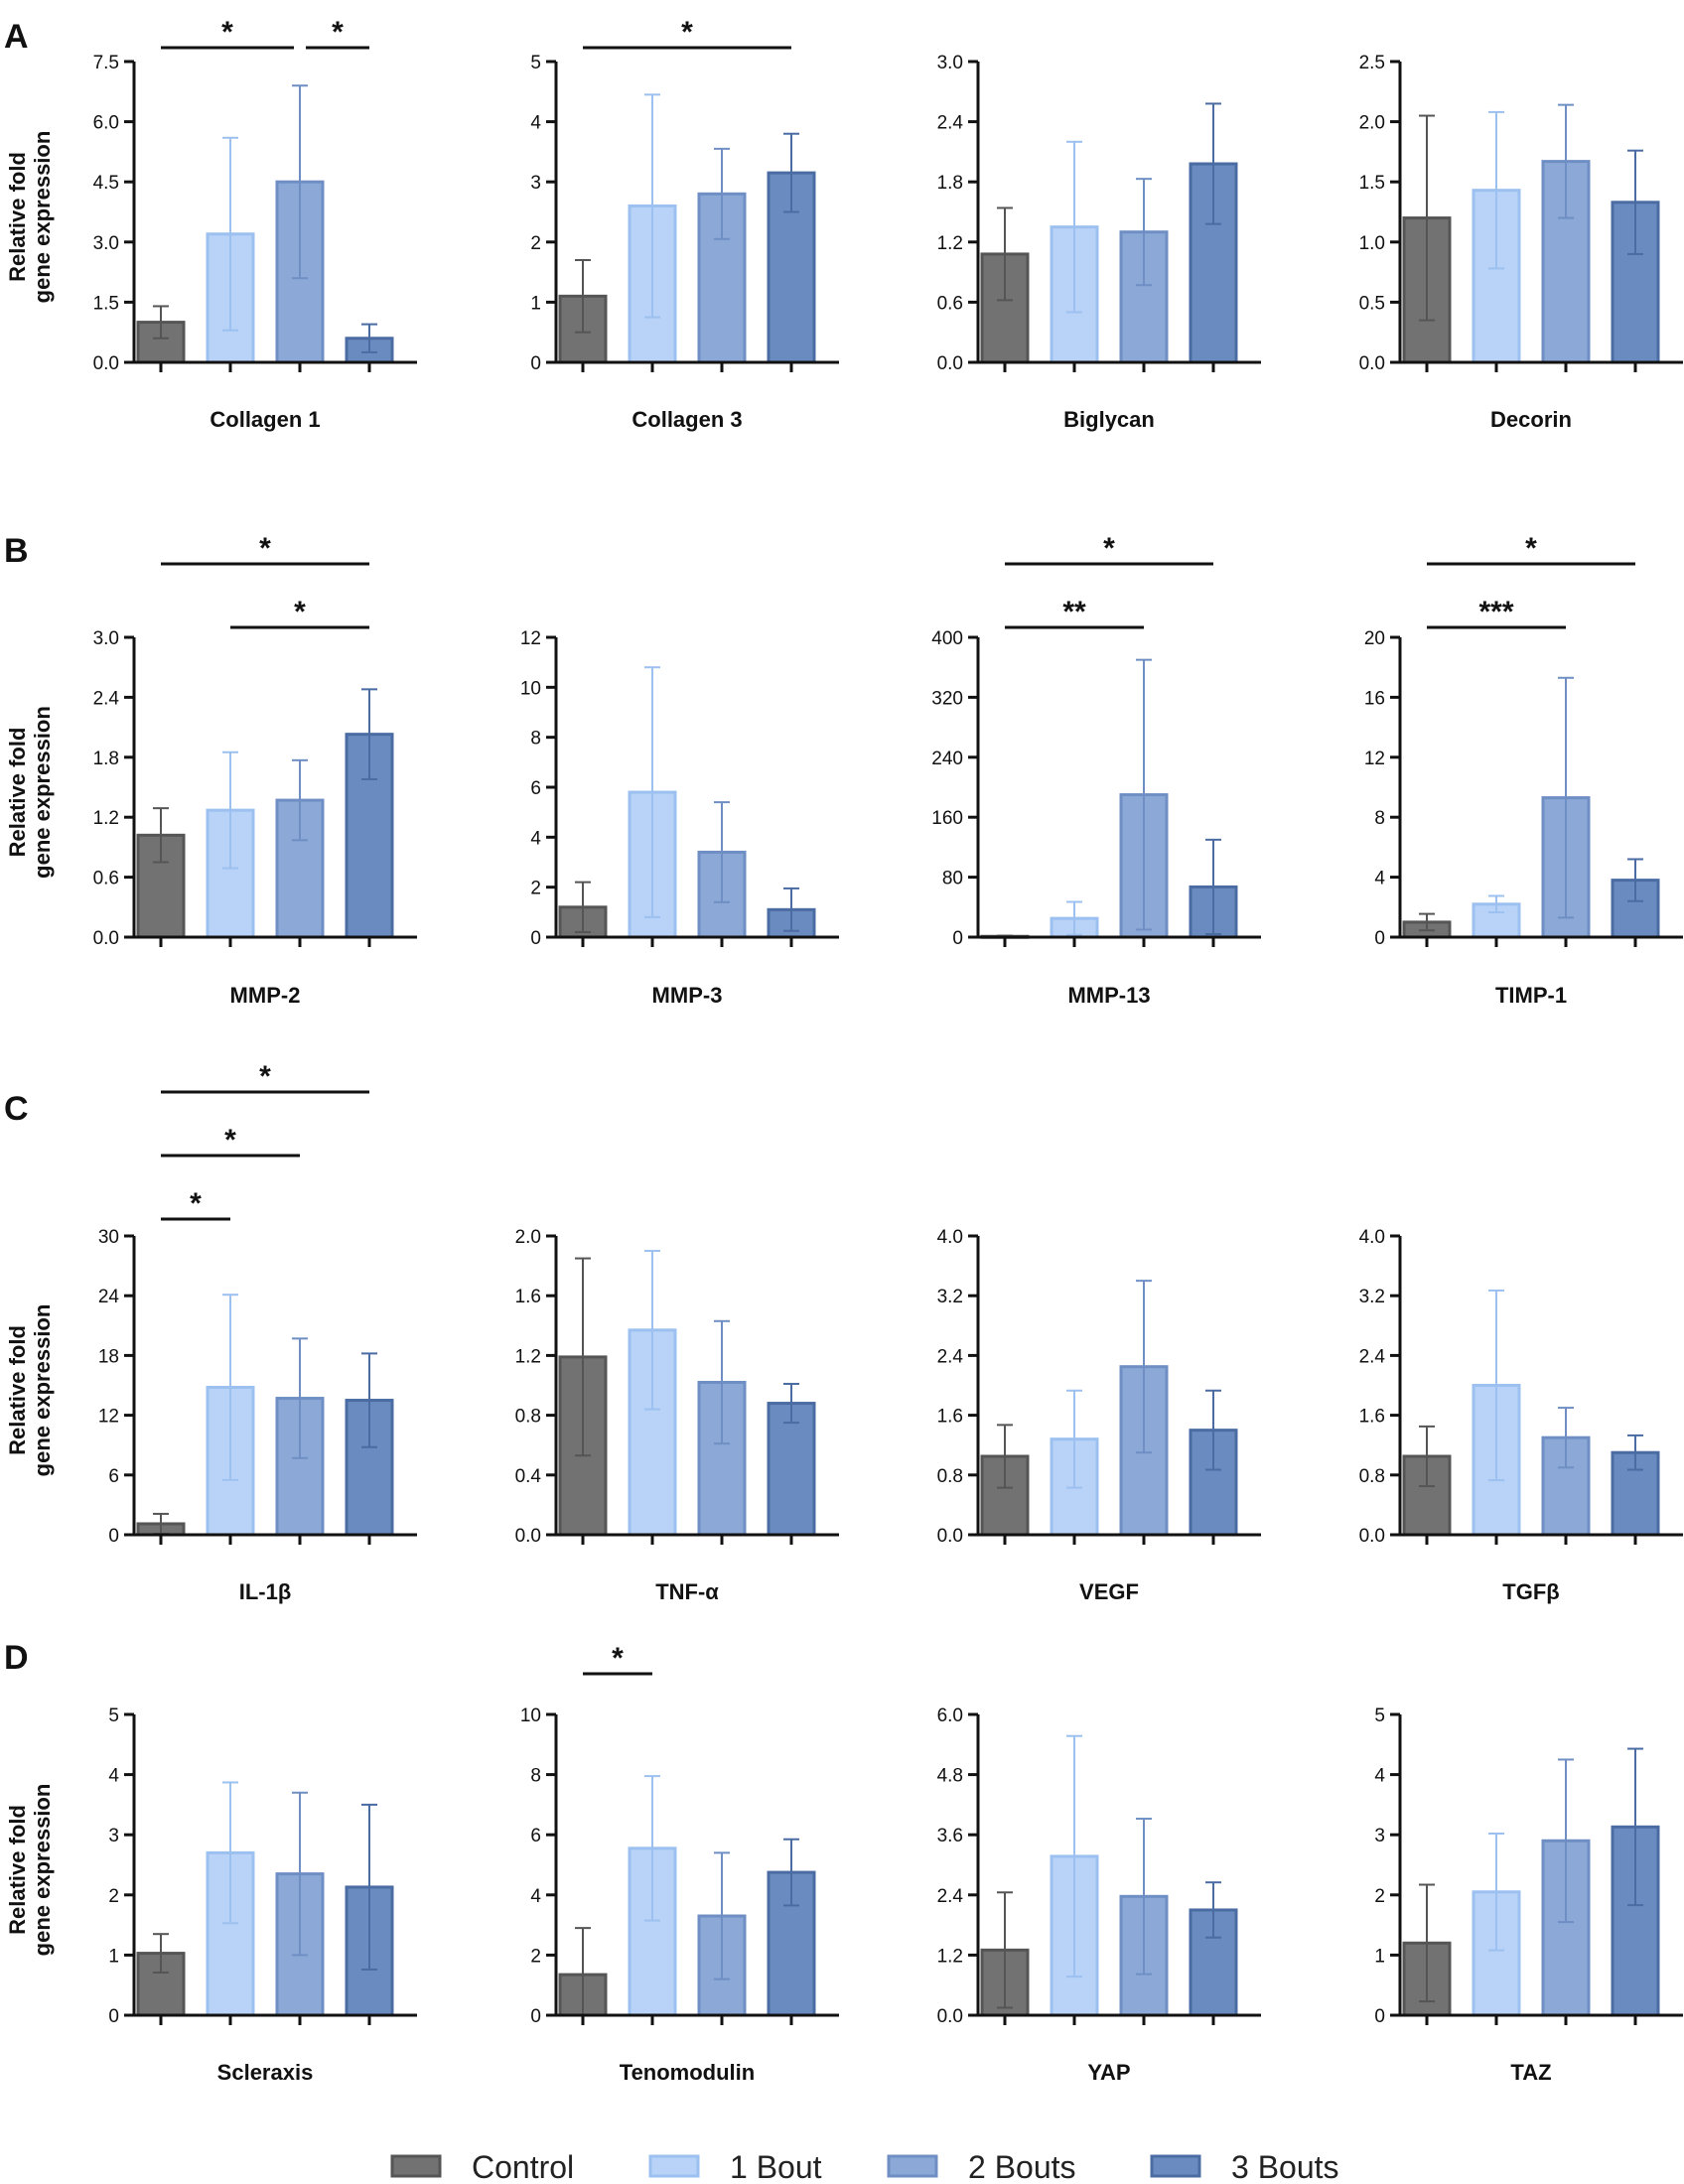 Image resolution: width=1684 pixels, height=2184 pixels. I want to click on y-tick-label: 80, so click(953, 879).